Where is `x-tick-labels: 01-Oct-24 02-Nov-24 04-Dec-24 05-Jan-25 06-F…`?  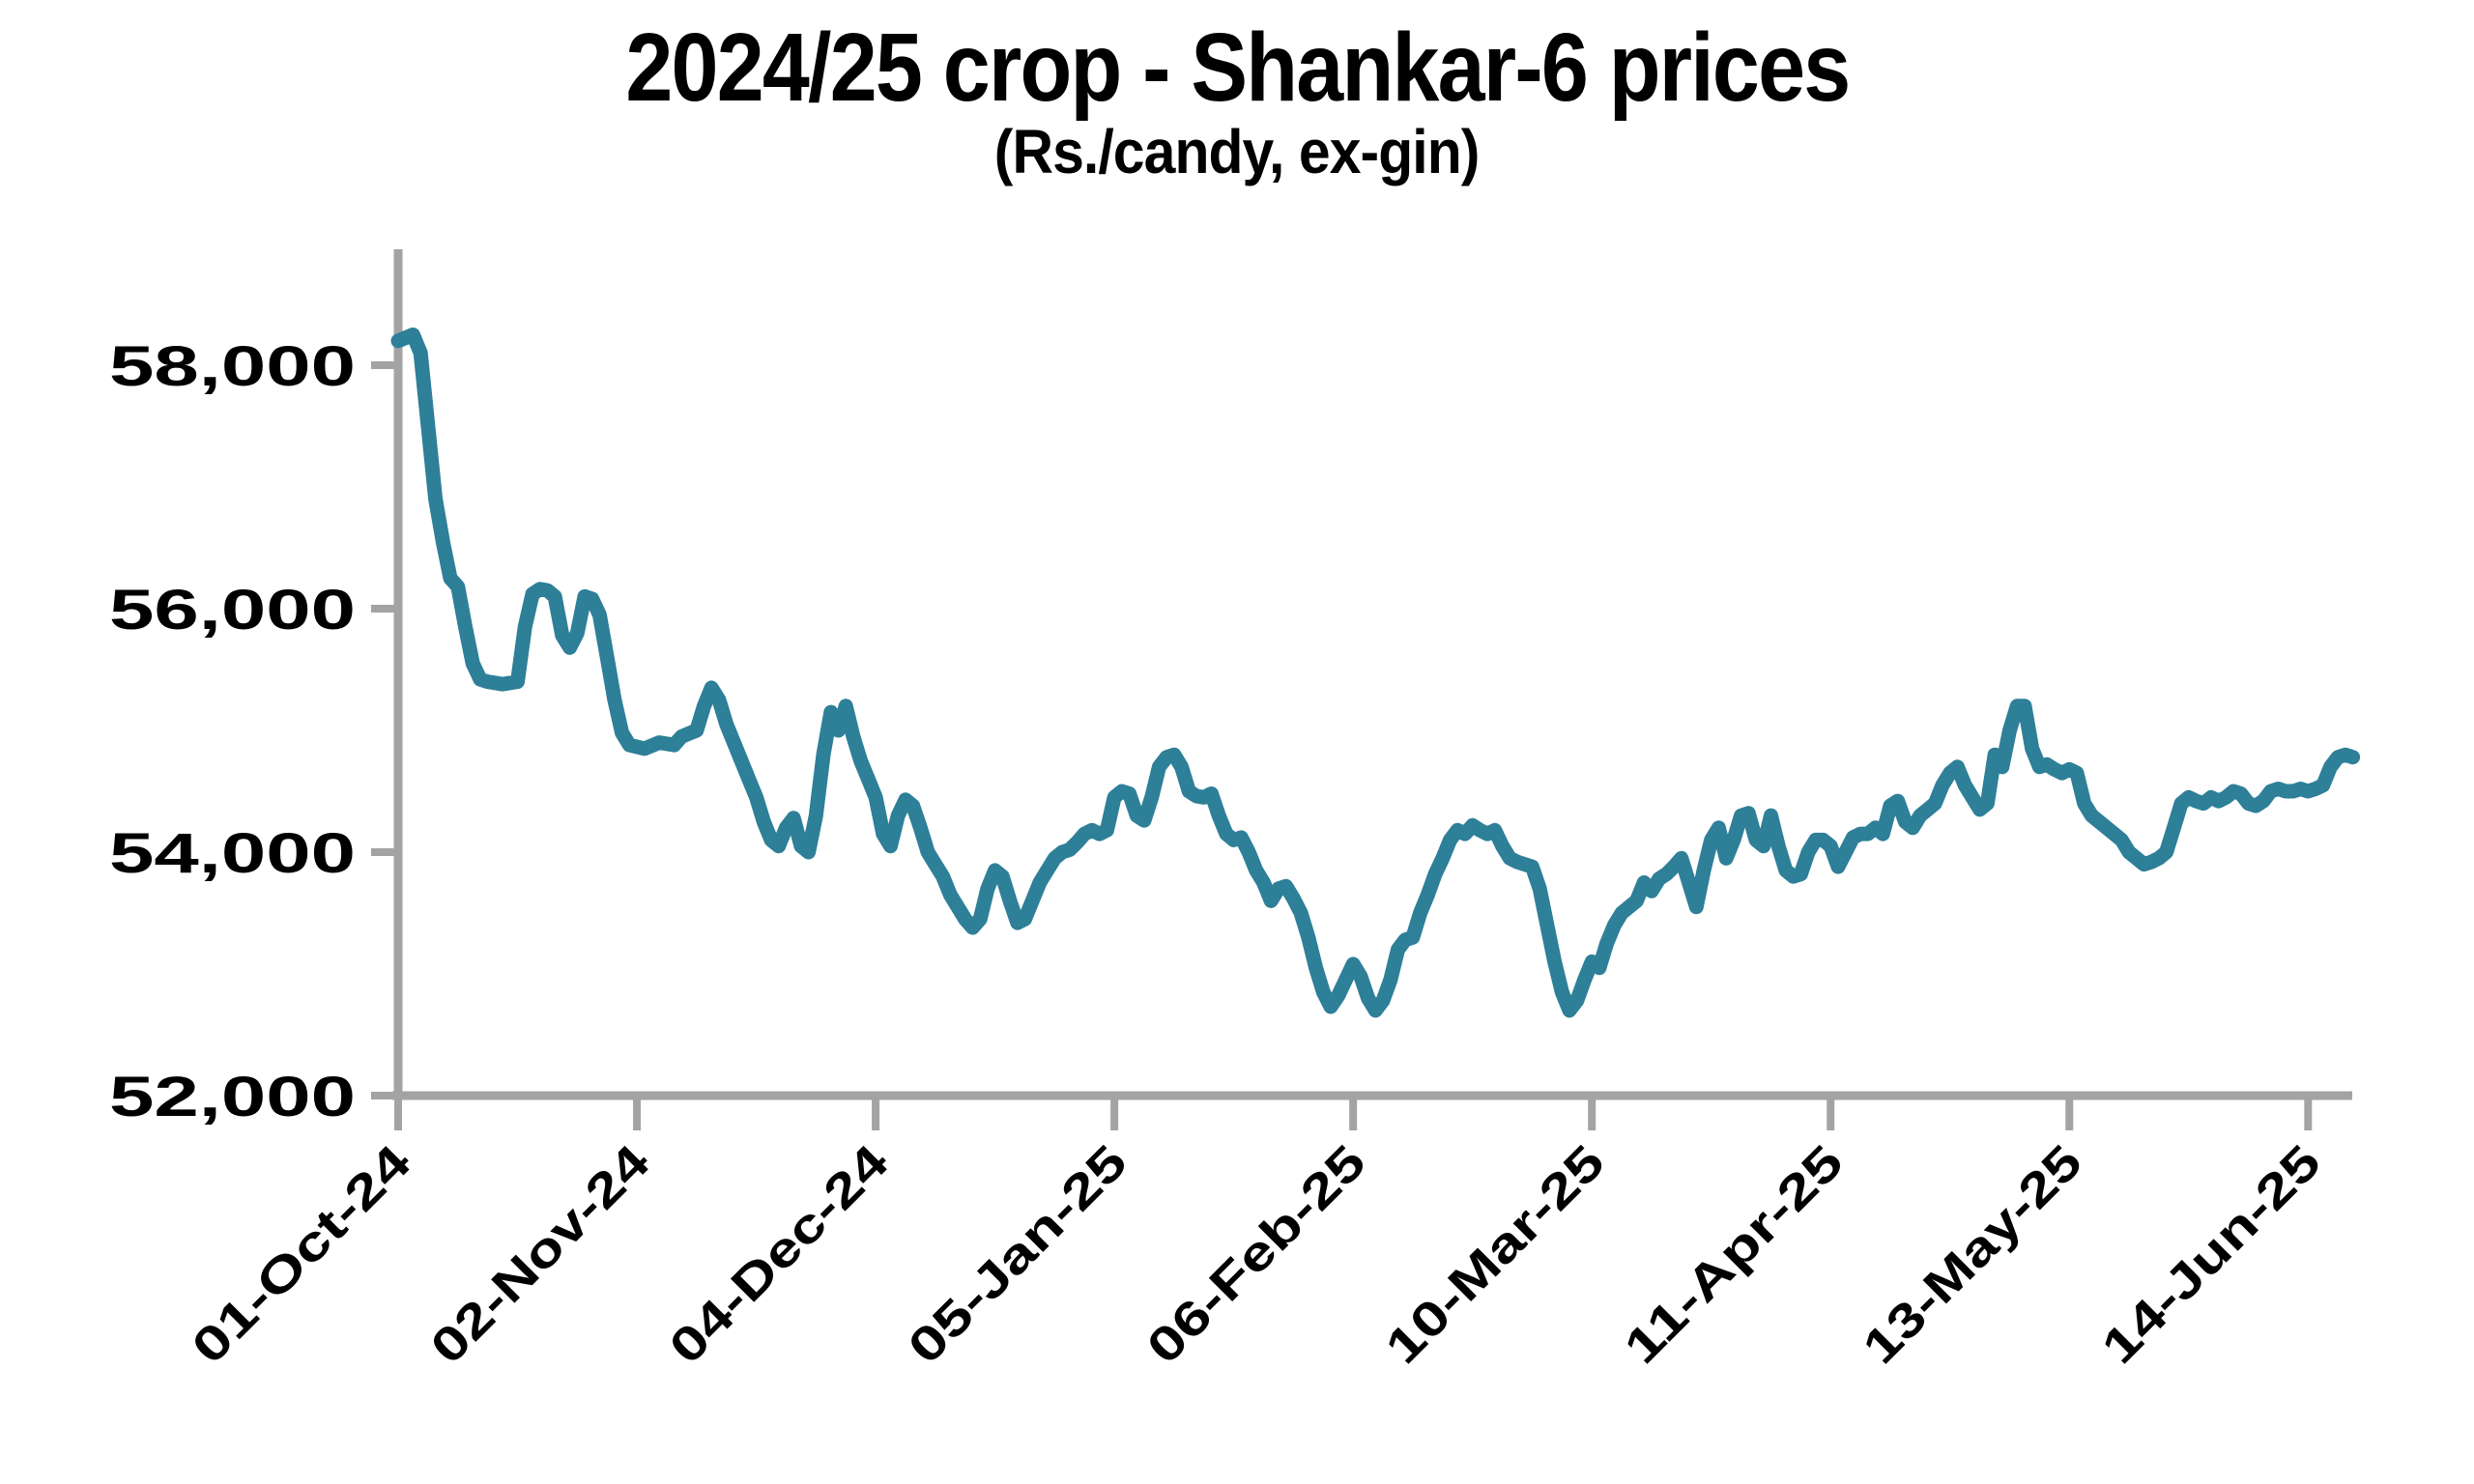 x-tick-labels: 01-Oct-24 02-Nov-24 04-Dec-24 05-Jan-25 06-F… is located at coordinates (1257, 1254).